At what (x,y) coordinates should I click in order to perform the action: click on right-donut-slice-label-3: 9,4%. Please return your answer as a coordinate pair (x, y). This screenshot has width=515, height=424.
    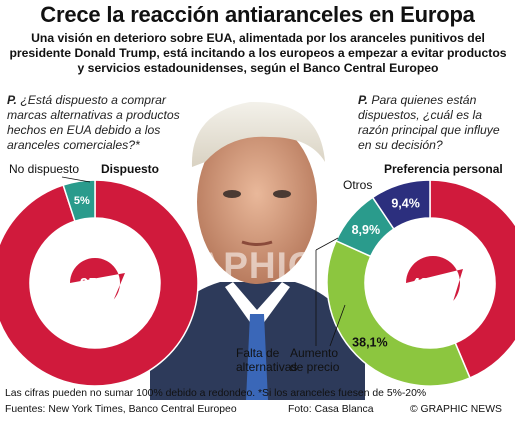
    Looking at the image, I should click on (405, 204).